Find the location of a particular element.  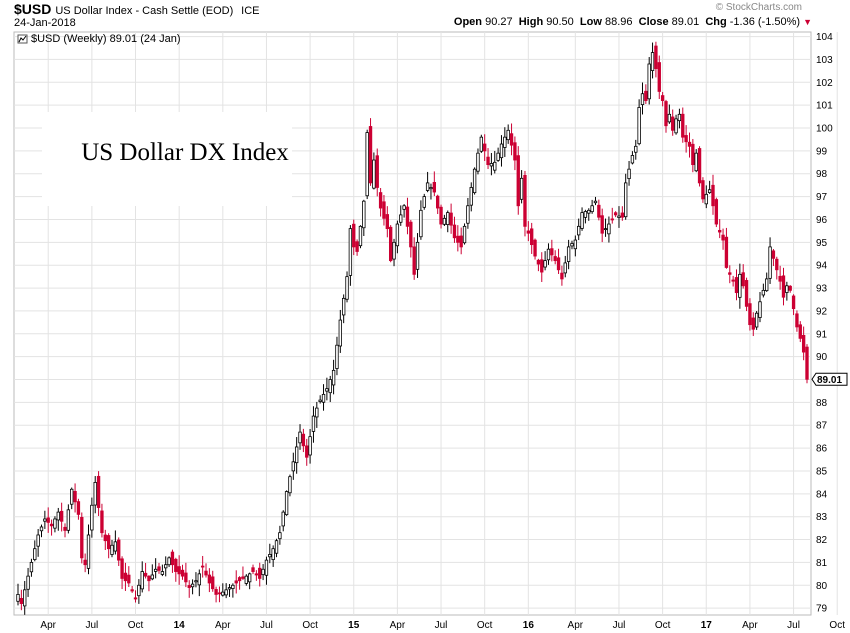

symbol-description: US Dollar Index - Cash Settle (EOD) is located at coordinates (144, 11).